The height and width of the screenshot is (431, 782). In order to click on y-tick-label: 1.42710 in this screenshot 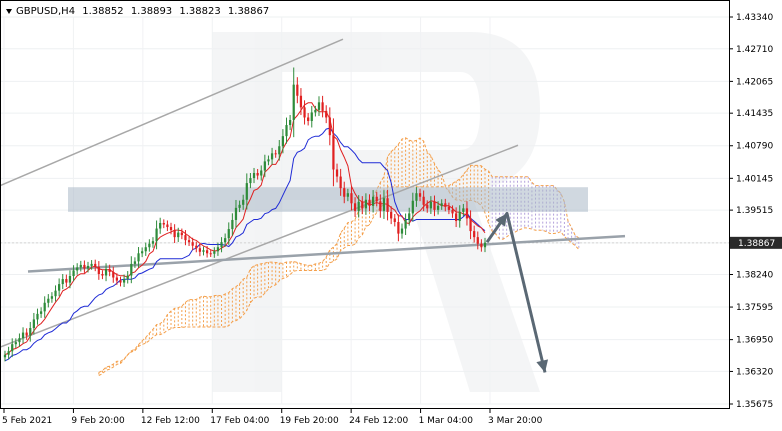, I will do `click(754, 50)`.